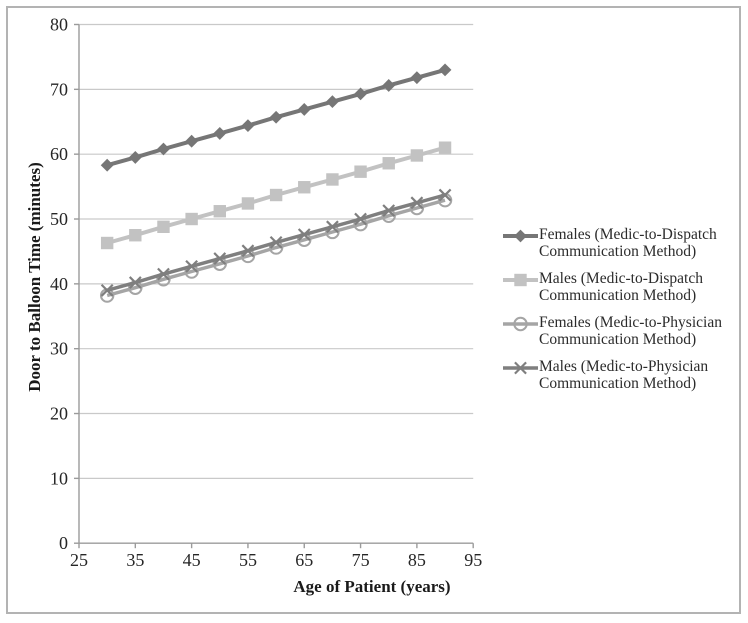 The image size is (748, 623). I want to click on y-axis-title: Door to Balloon Time (minutes), so click(34, 277).